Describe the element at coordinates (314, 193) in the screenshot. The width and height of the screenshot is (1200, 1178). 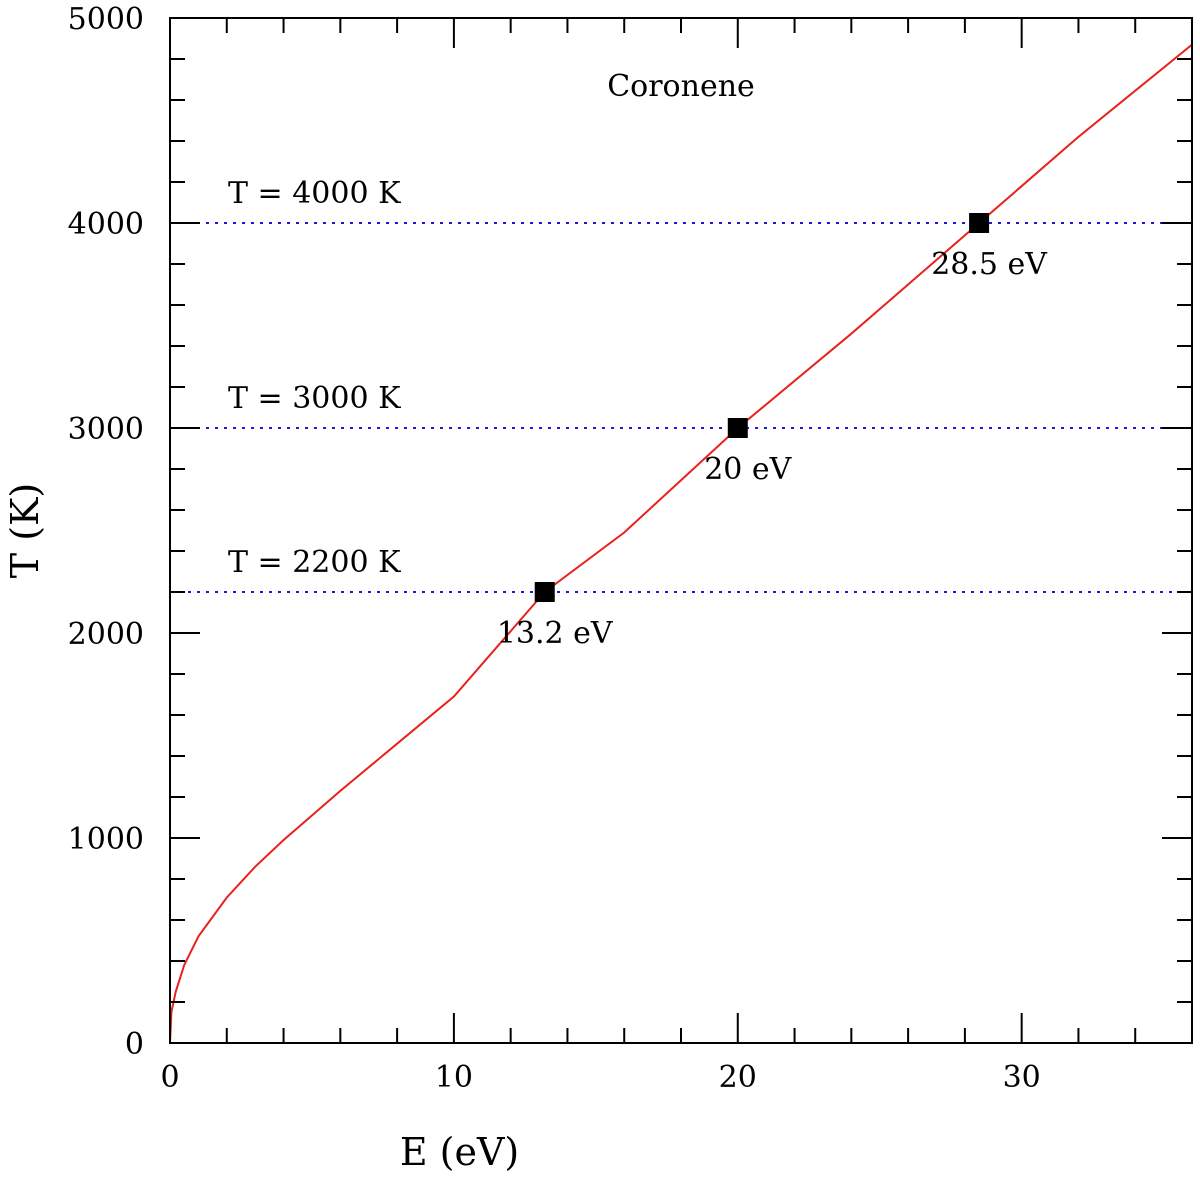
I see `reference-line-label: T = 4000 K` at that location.